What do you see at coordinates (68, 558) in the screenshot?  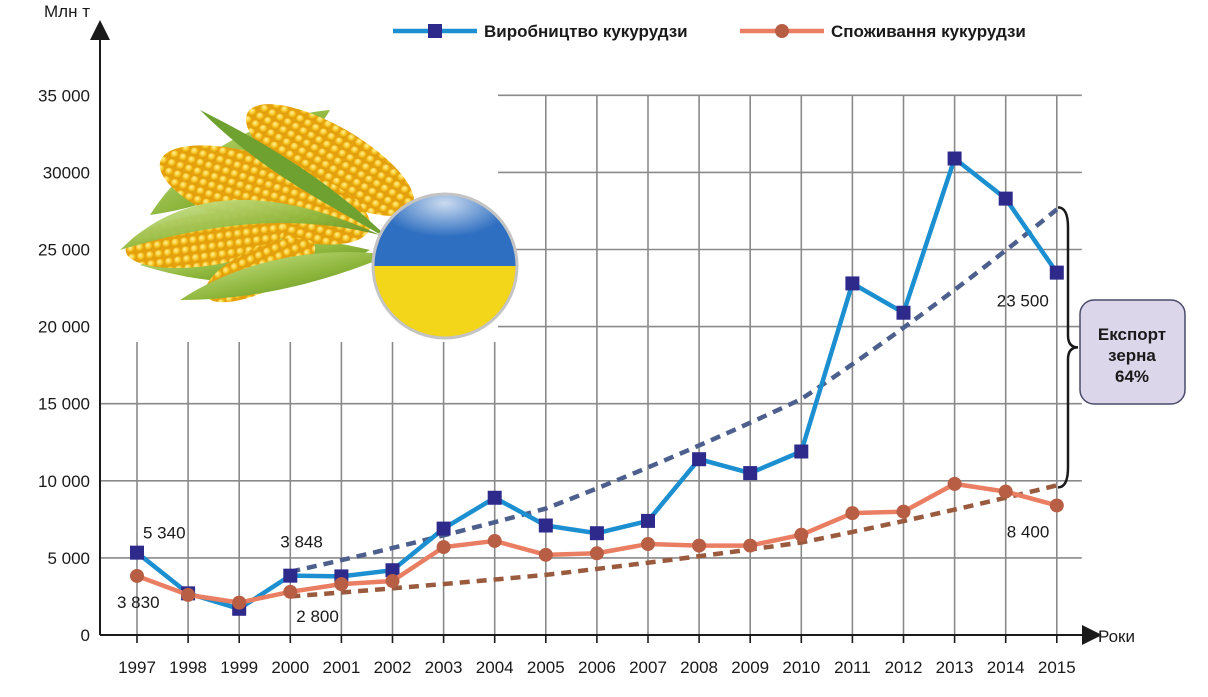 I see `y-tick-label: 5 000` at bounding box center [68, 558].